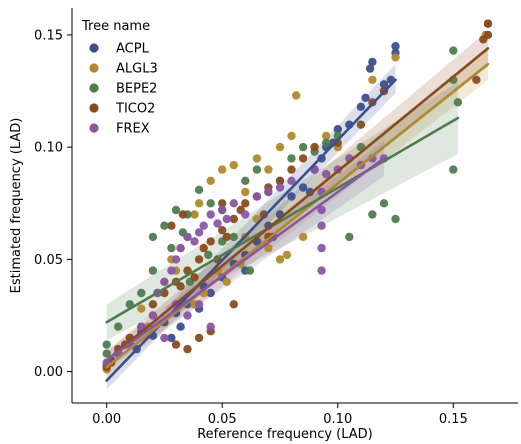 The width and height of the screenshot is (521, 444). What do you see at coordinates (94, 68) in the screenshot?
I see `legend-marker-algl3` at bounding box center [94, 68].